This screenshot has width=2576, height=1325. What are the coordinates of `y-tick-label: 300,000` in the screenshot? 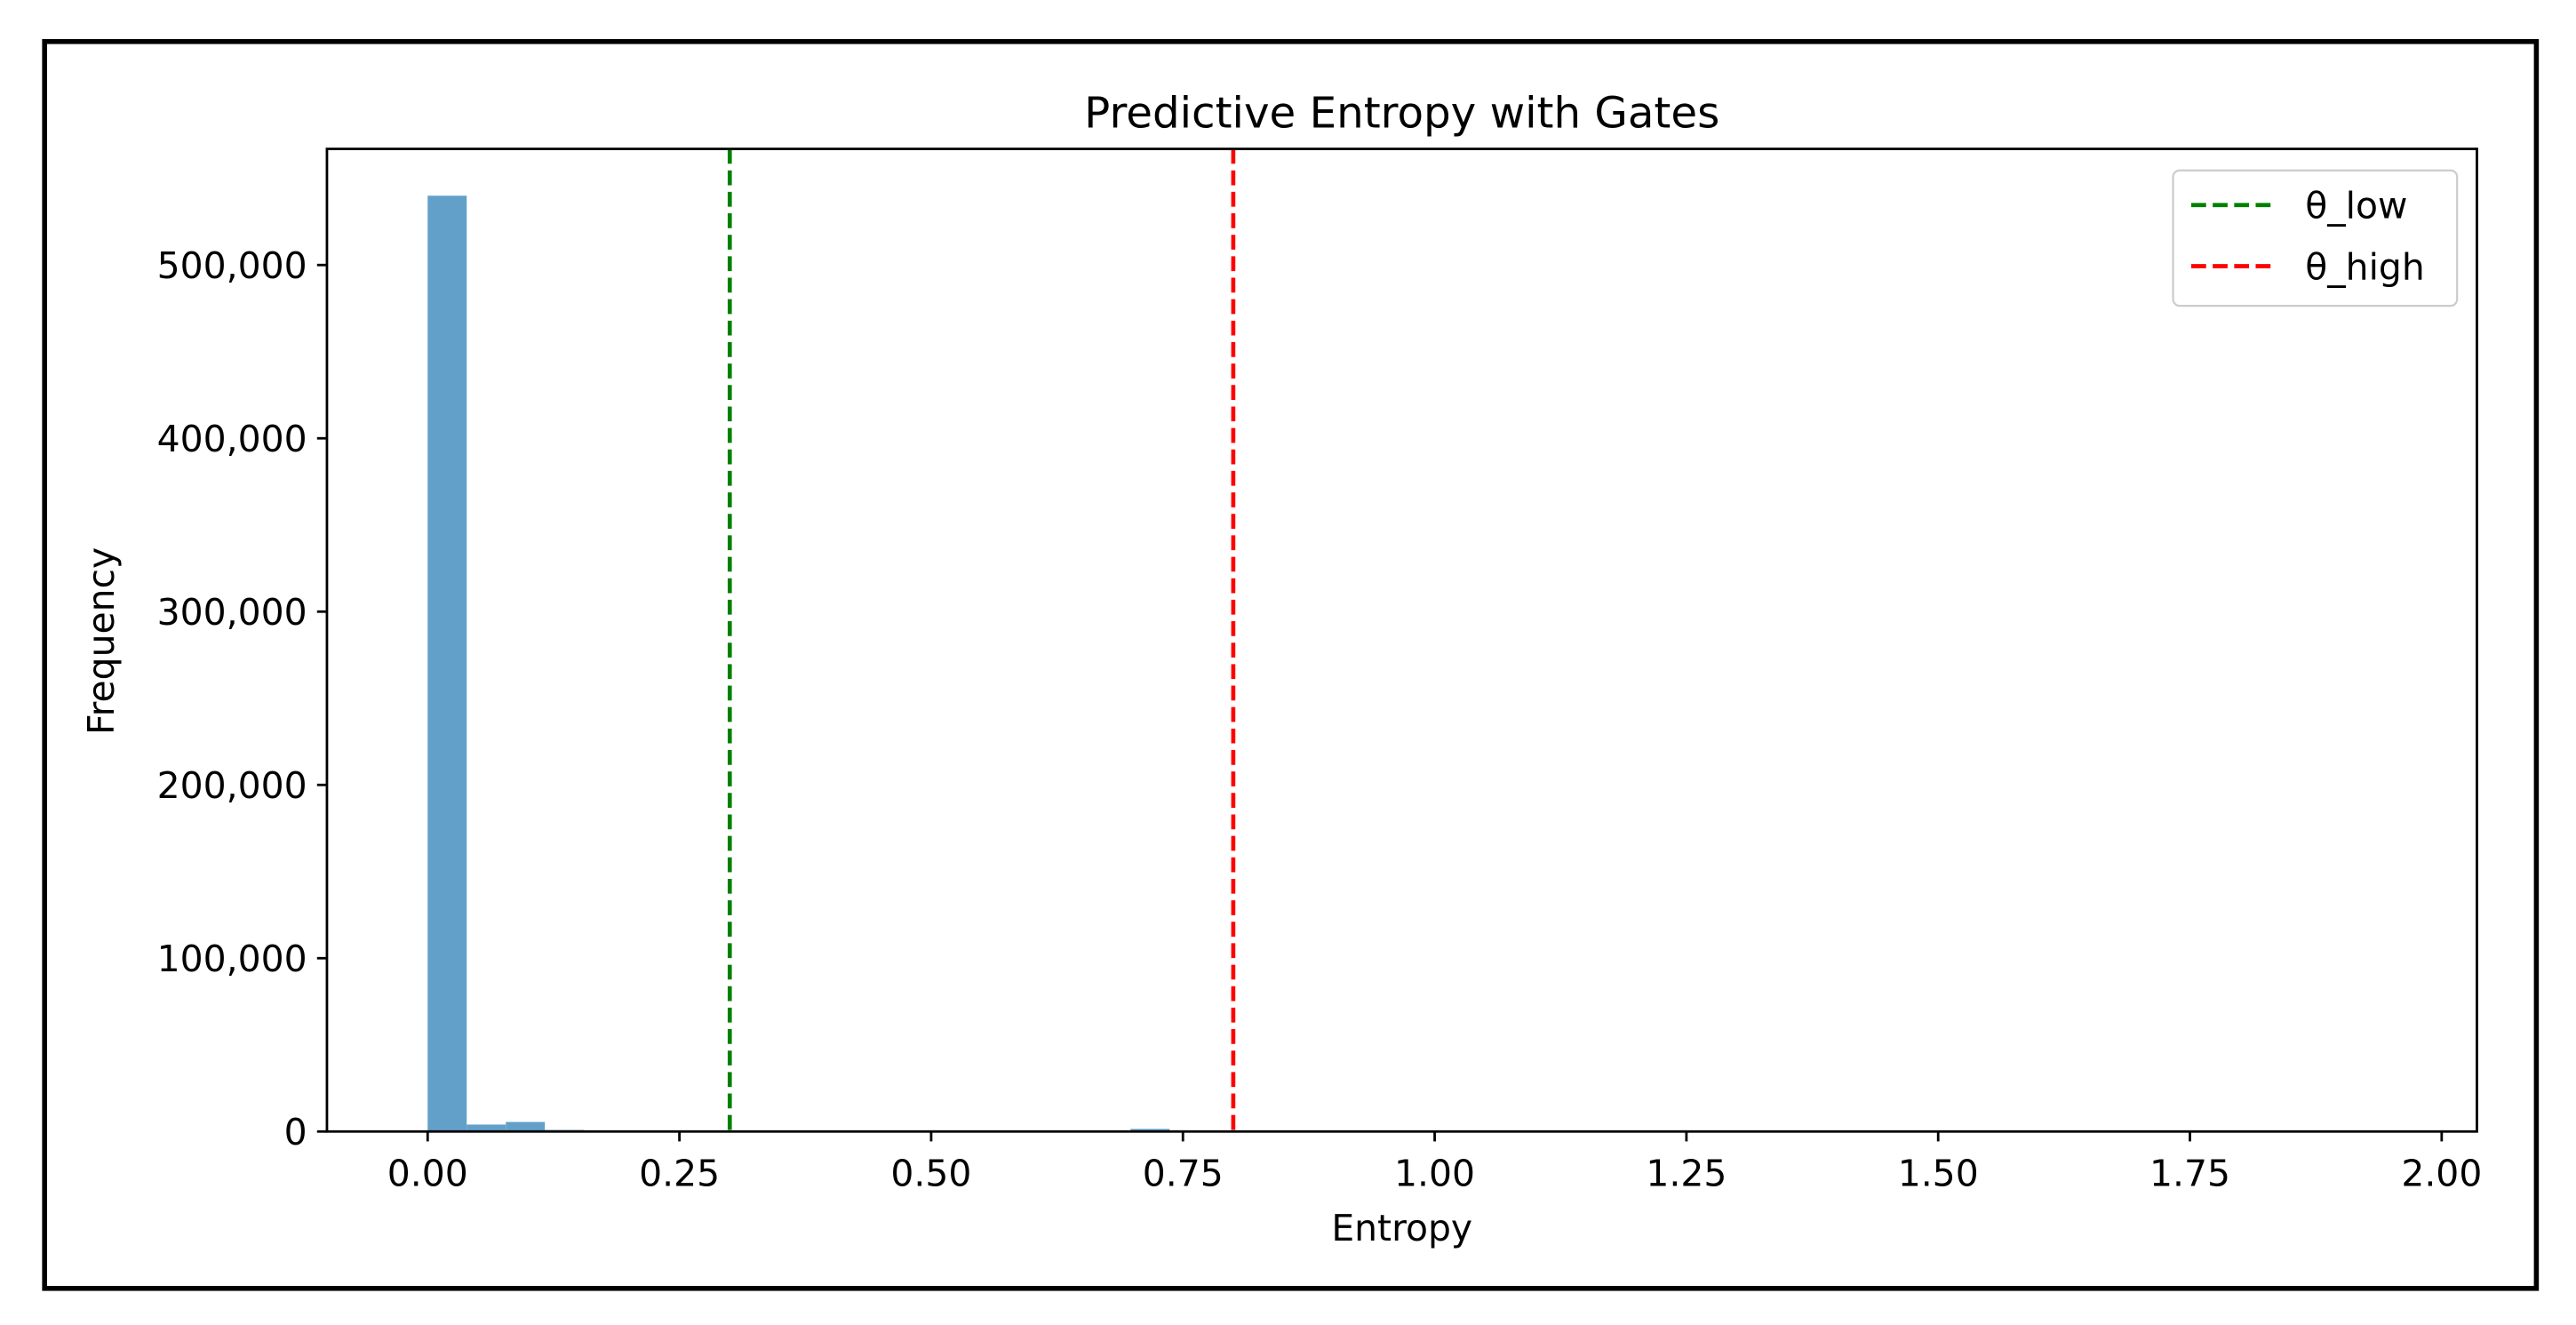 It's located at (232, 612).